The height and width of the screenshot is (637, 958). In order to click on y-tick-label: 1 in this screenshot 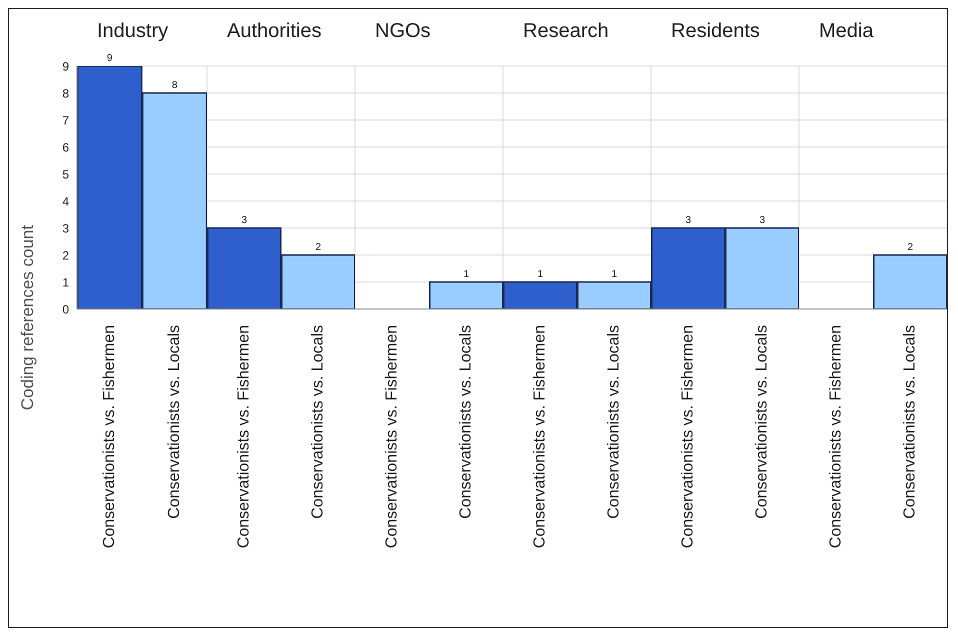, I will do `click(66, 282)`.